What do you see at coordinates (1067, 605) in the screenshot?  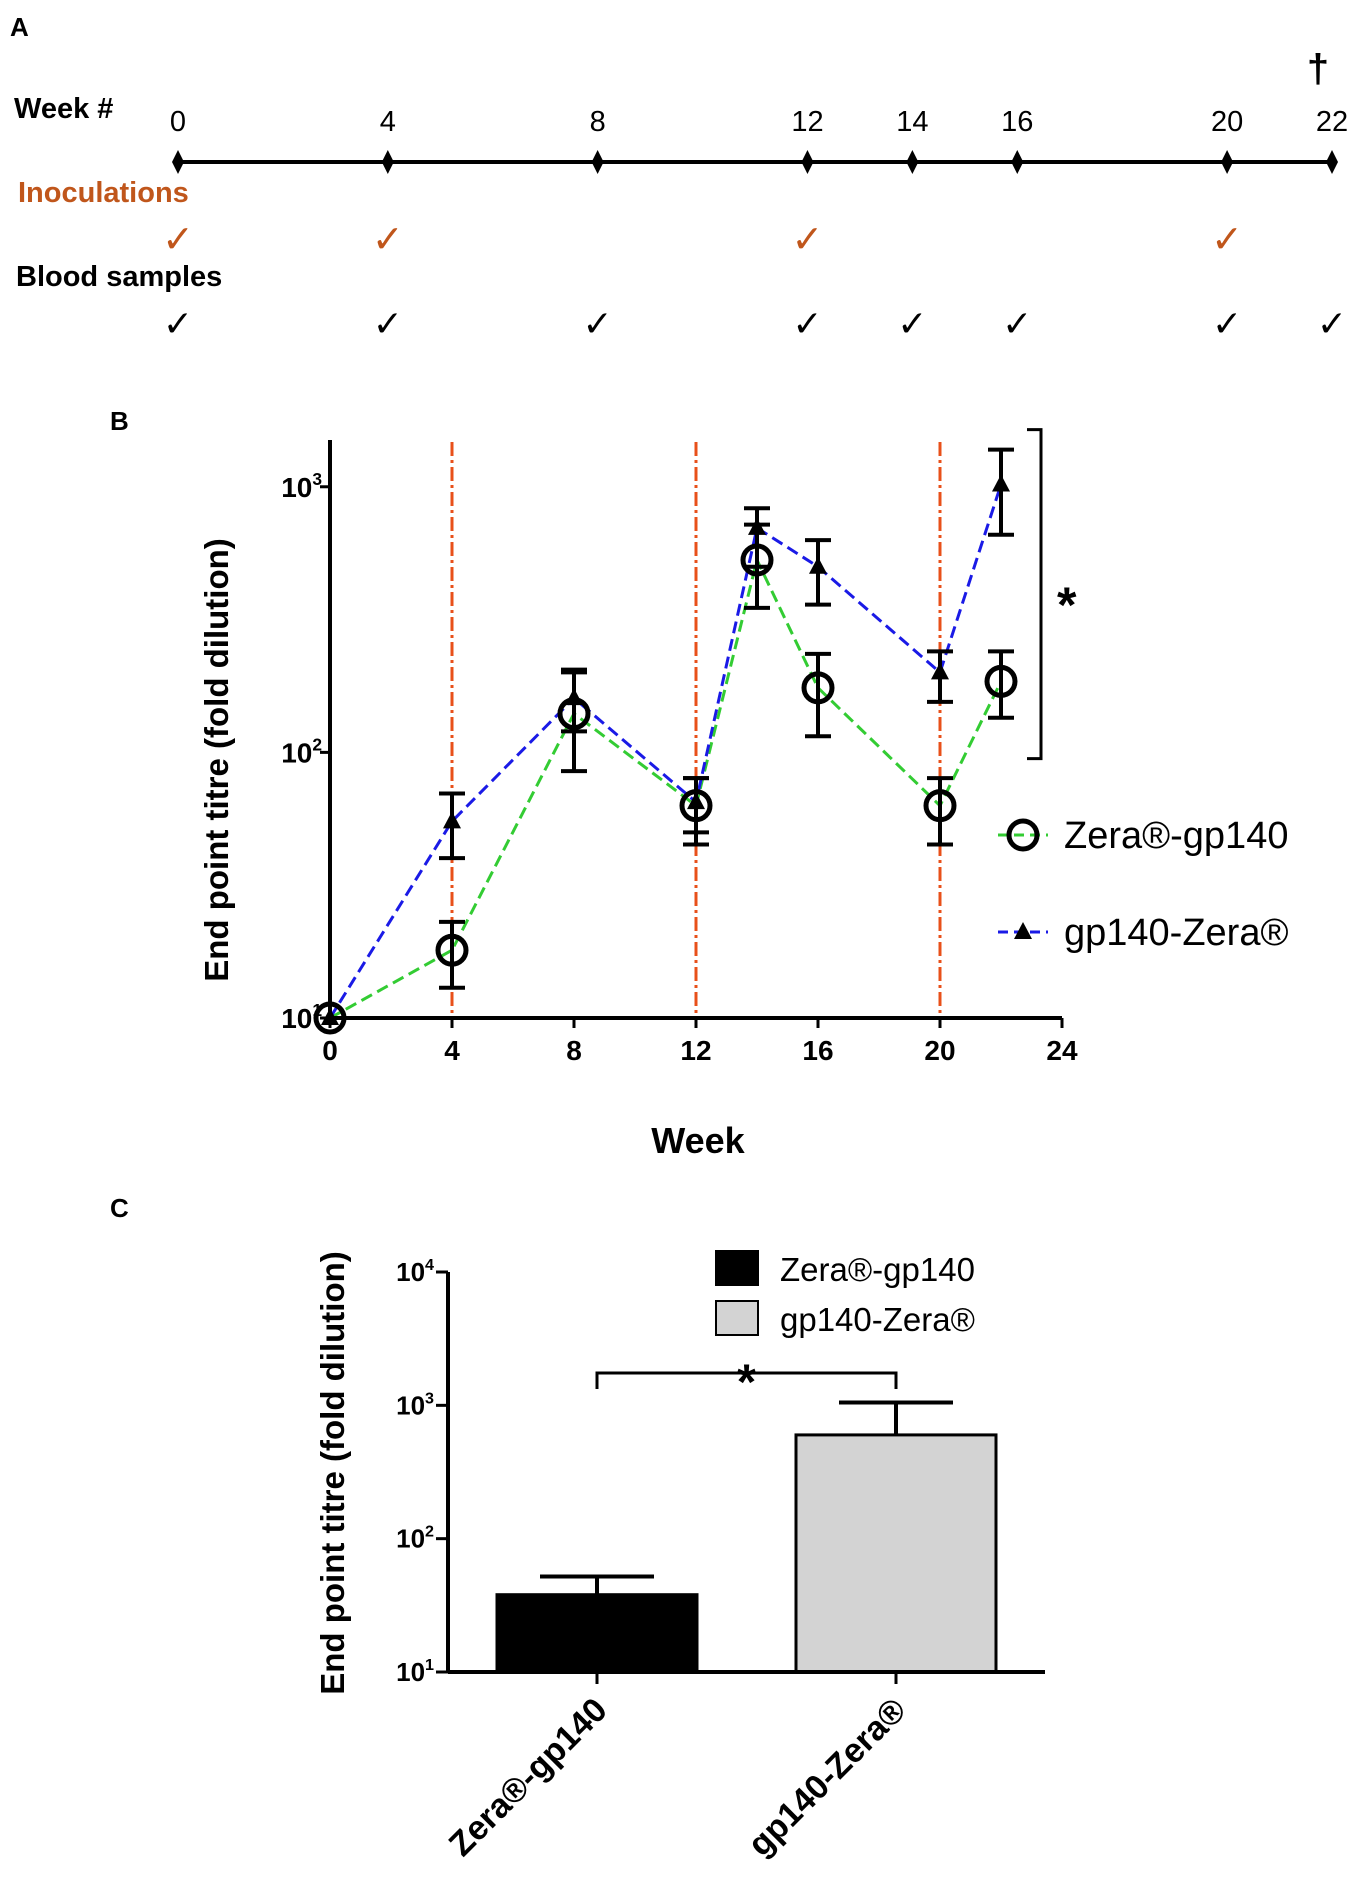 I see `b-significance-star: *` at bounding box center [1067, 605].